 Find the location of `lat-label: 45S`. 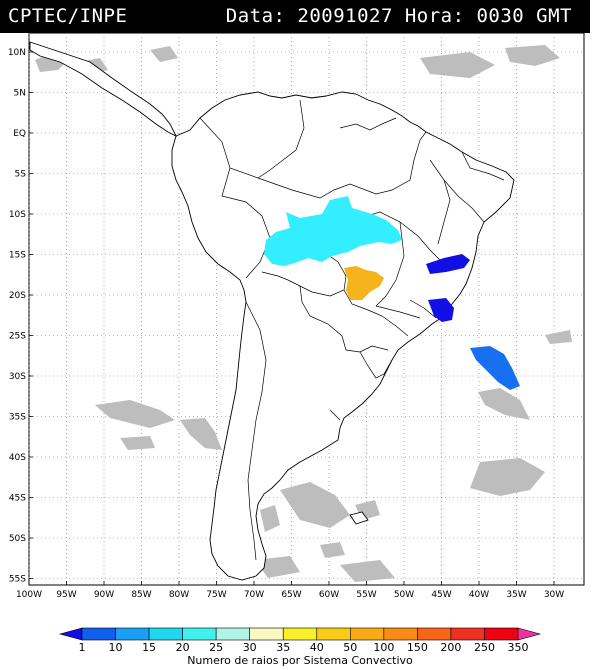

lat-label: 45S is located at coordinates (17, 499).